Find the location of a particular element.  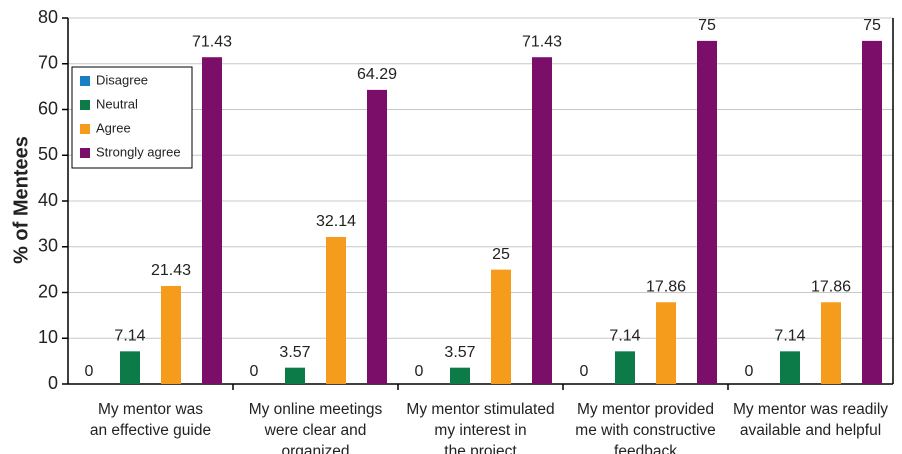

x-tick-label: My mentor was an effective guide is located at coordinates (150, 420).